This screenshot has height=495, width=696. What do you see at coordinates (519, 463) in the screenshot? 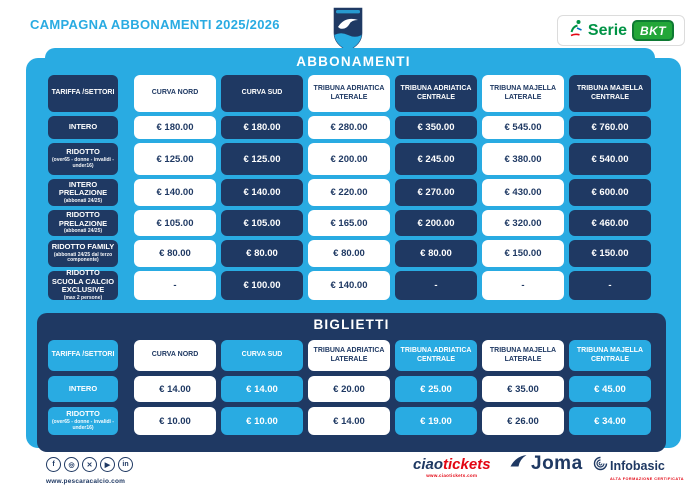
I see `joma-bird-icon` at bounding box center [519, 463].